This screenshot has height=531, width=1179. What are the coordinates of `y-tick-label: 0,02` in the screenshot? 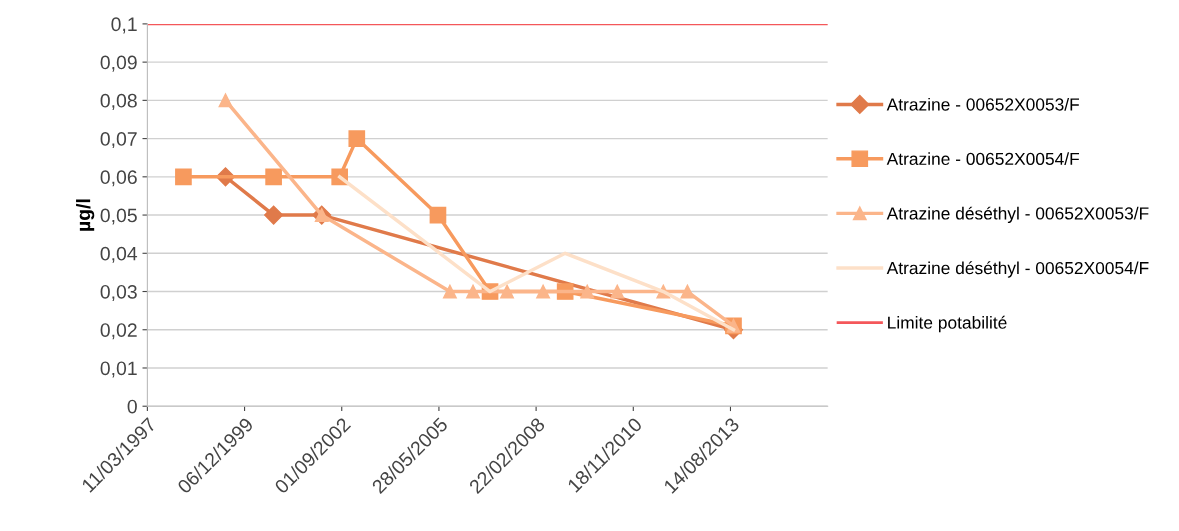 It's located at (118, 331).